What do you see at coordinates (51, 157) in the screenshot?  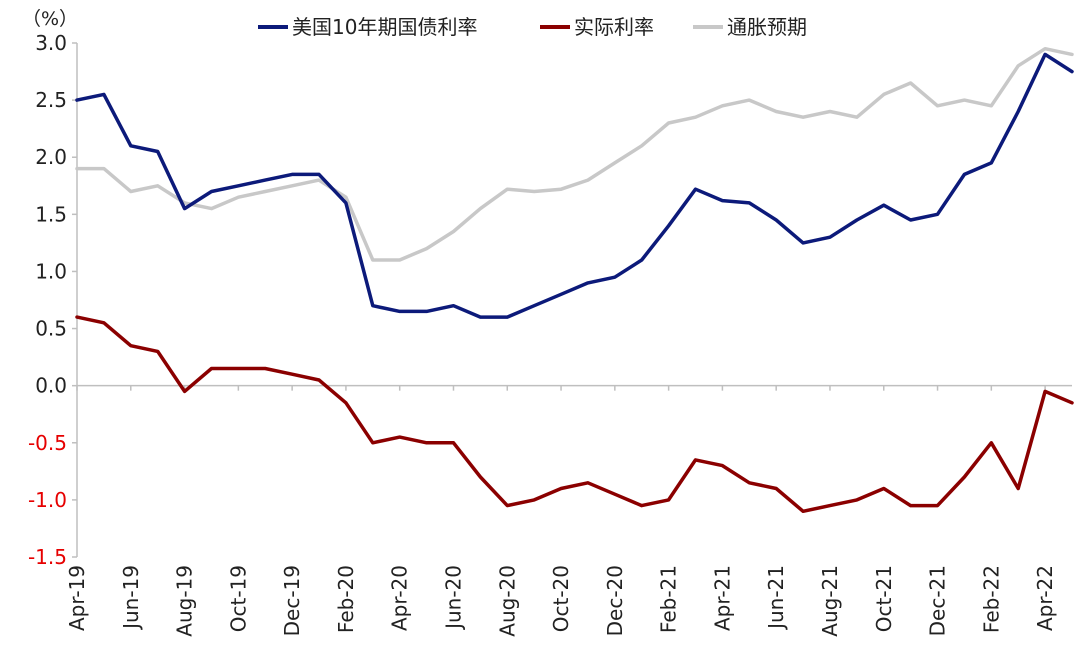 I see `y-tick-label: 2.0` at bounding box center [51, 157].